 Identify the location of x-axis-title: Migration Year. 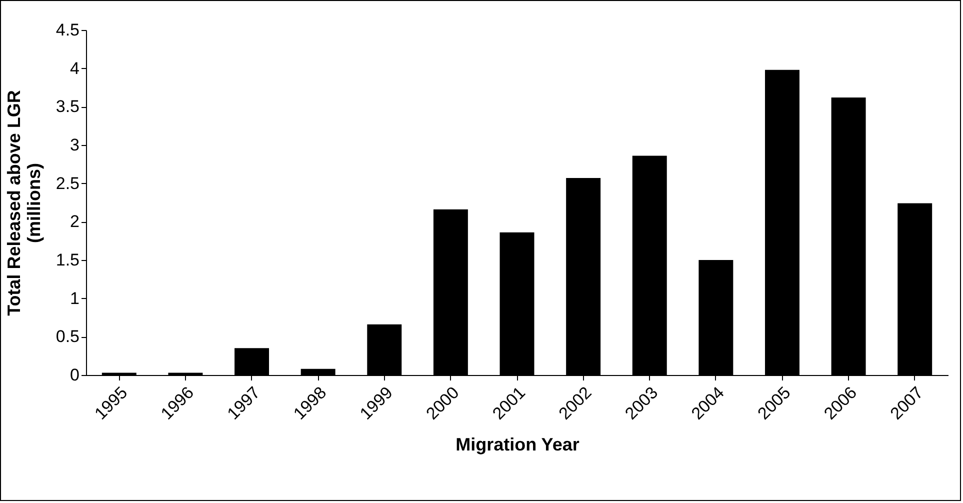
(518, 444).